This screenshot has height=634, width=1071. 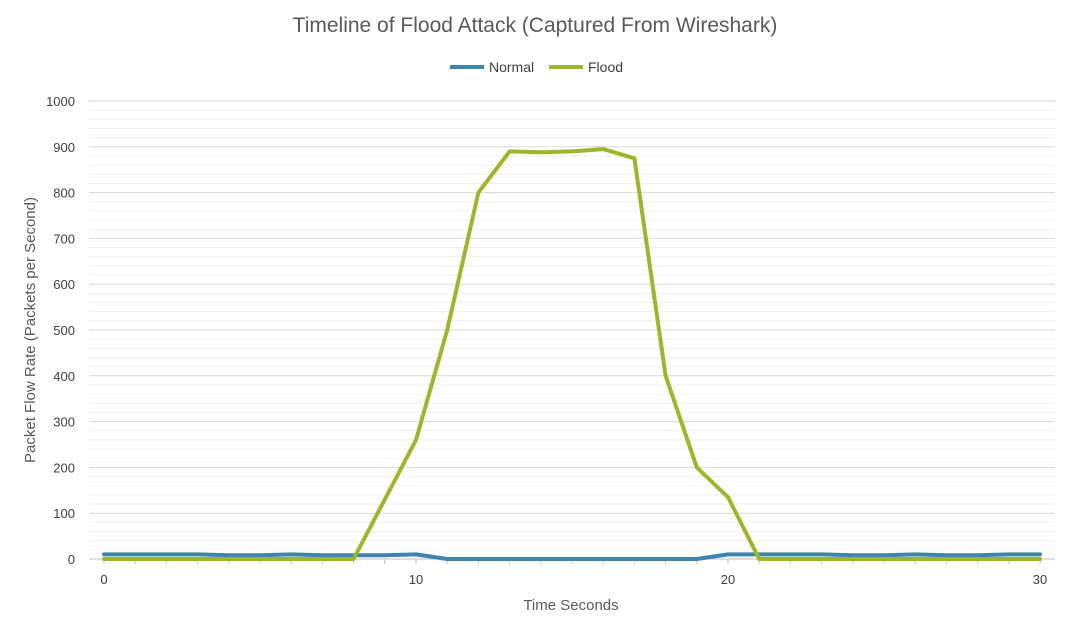 What do you see at coordinates (71, 559) in the screenshot?
I see `y-tick-label: 0` at bounding box center [71, 559].